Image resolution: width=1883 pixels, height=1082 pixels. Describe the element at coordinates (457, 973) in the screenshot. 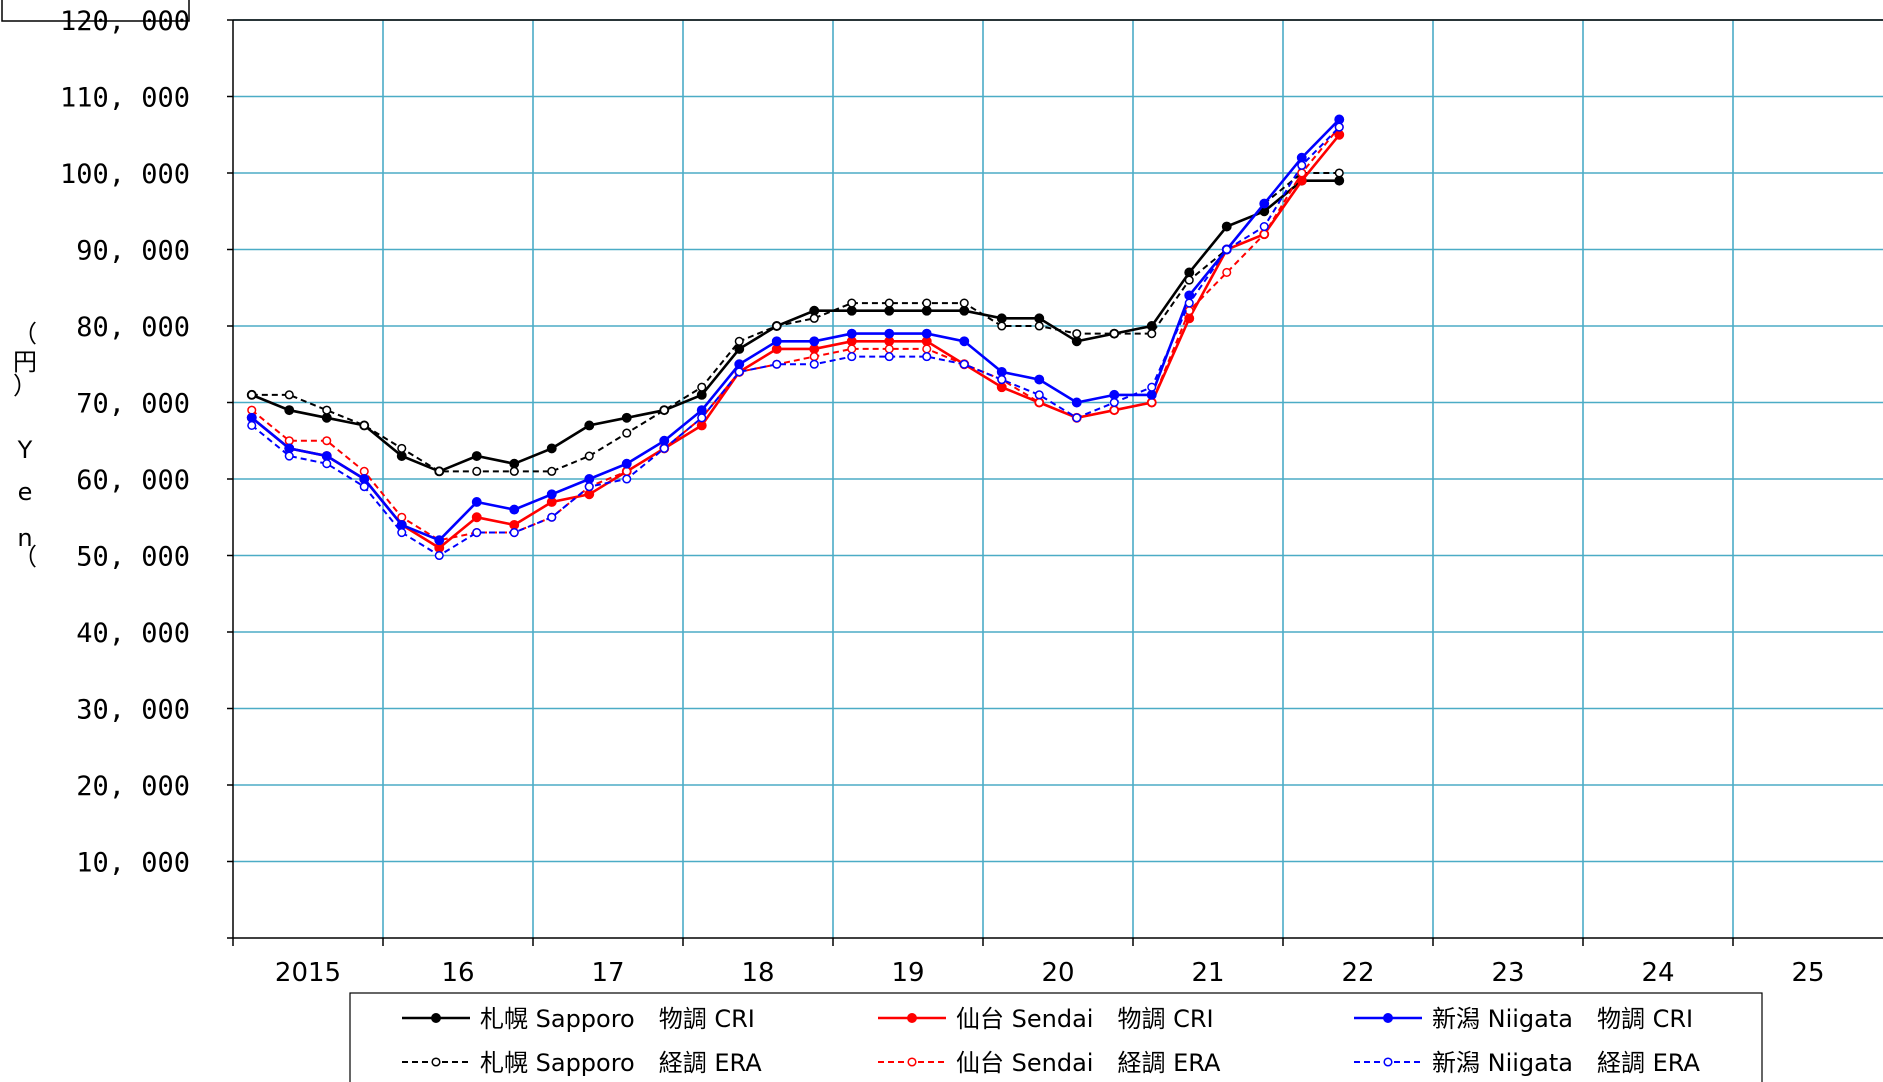

I see `x-tick-label: 16` at that location.